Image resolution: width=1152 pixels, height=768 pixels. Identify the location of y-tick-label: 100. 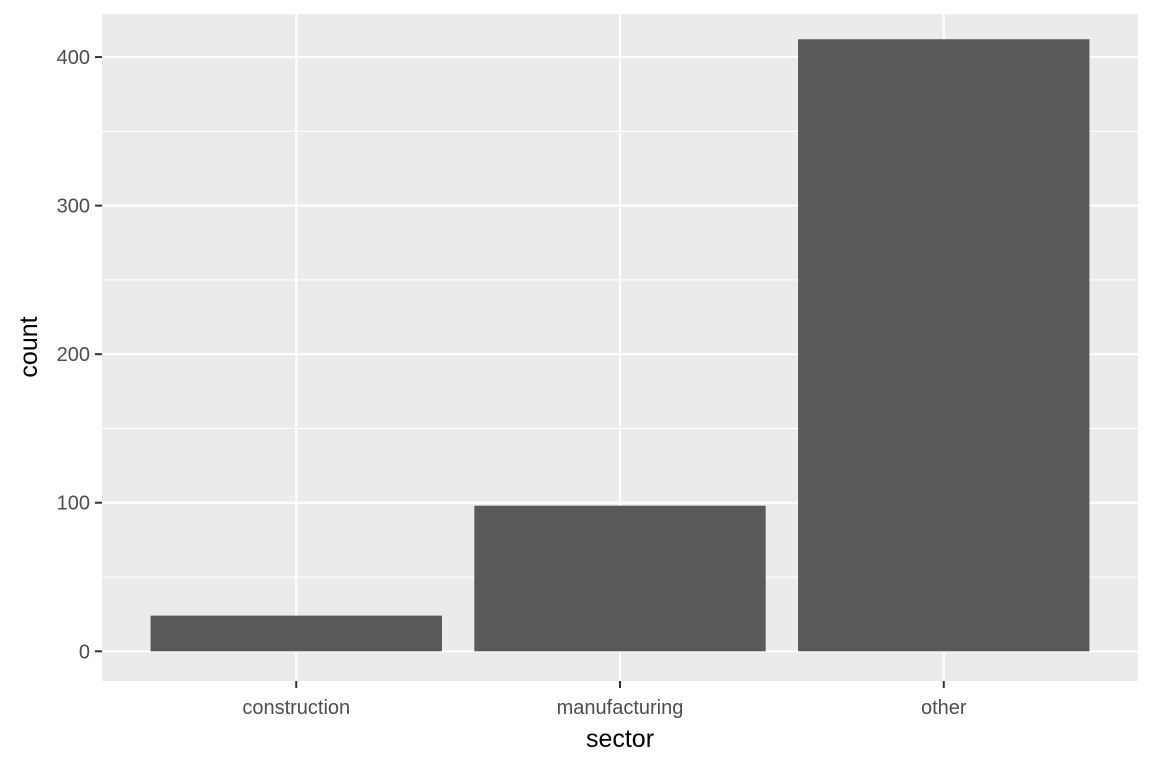
(73, 504).